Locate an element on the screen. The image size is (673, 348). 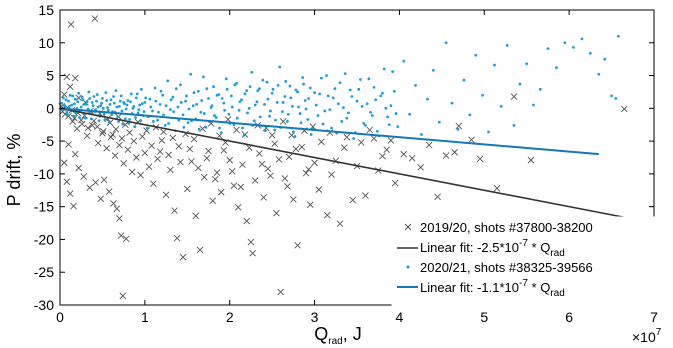
legend-x-marker-icon is located at coordinates (408, 227).